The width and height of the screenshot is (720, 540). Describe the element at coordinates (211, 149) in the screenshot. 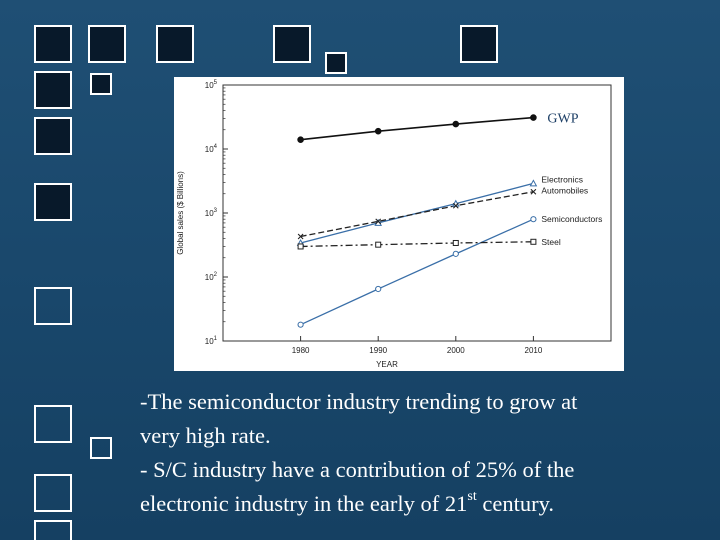

I see `y-tick-label: 10⁴` at that location.